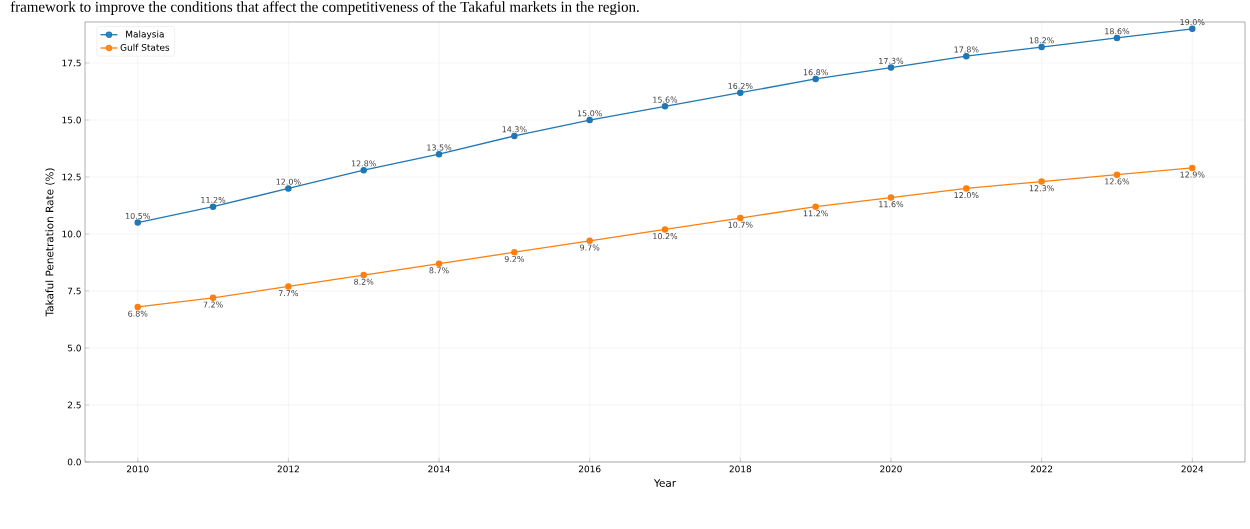 This screenshot has width=1250, height=529. I want to click on x-tick-label: 2010, so click(137, 469).